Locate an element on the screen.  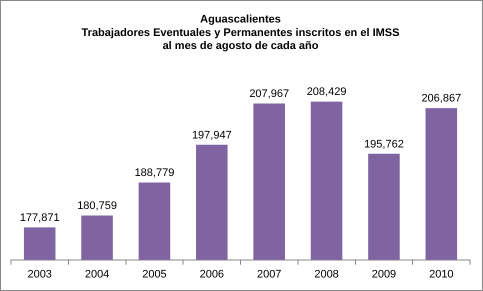
x-tick-label: 2005 is located at coordinates (154, 274).